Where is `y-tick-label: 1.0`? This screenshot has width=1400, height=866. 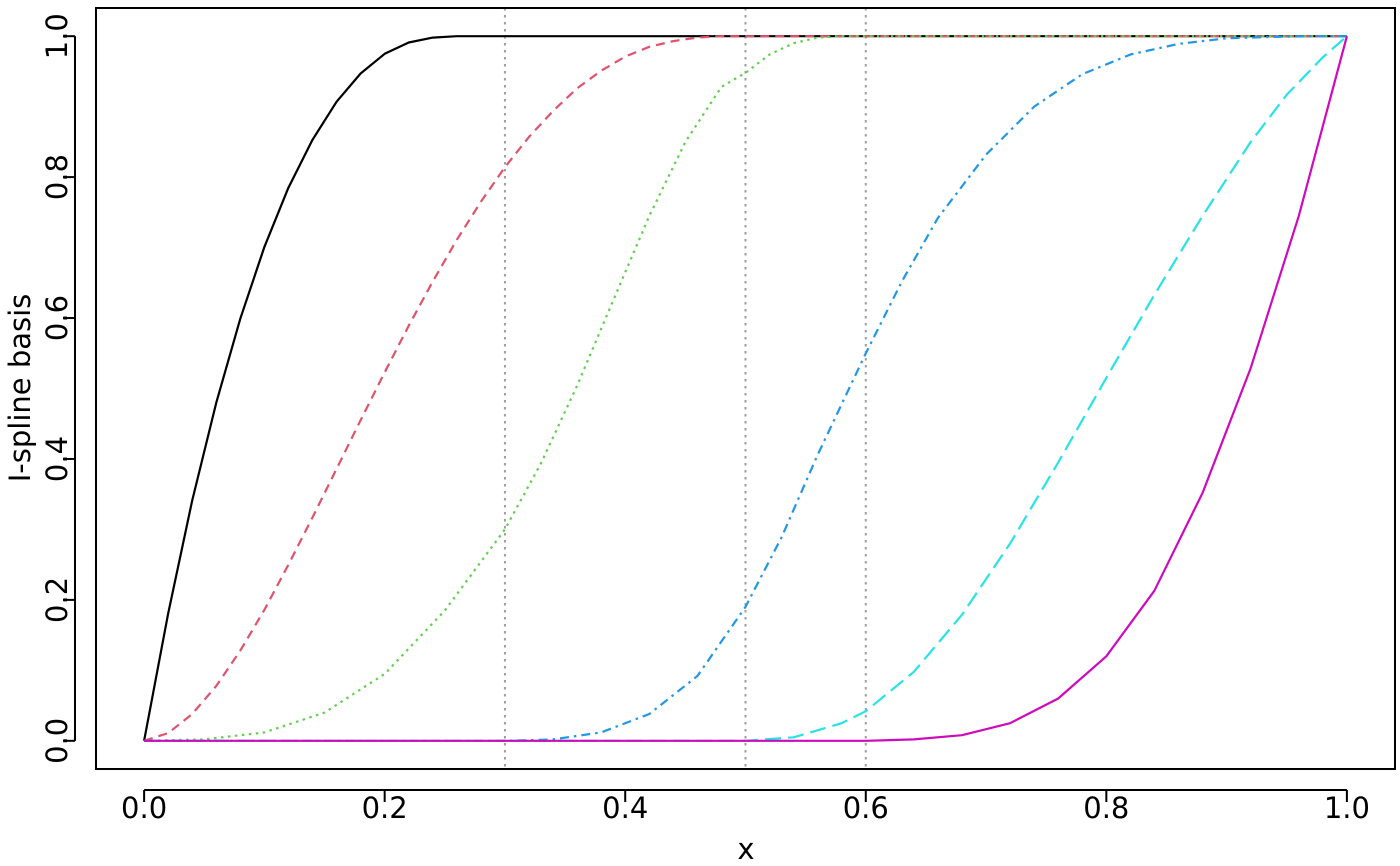 y-tick-label: 1.0 is located at coordinates (57, 36).